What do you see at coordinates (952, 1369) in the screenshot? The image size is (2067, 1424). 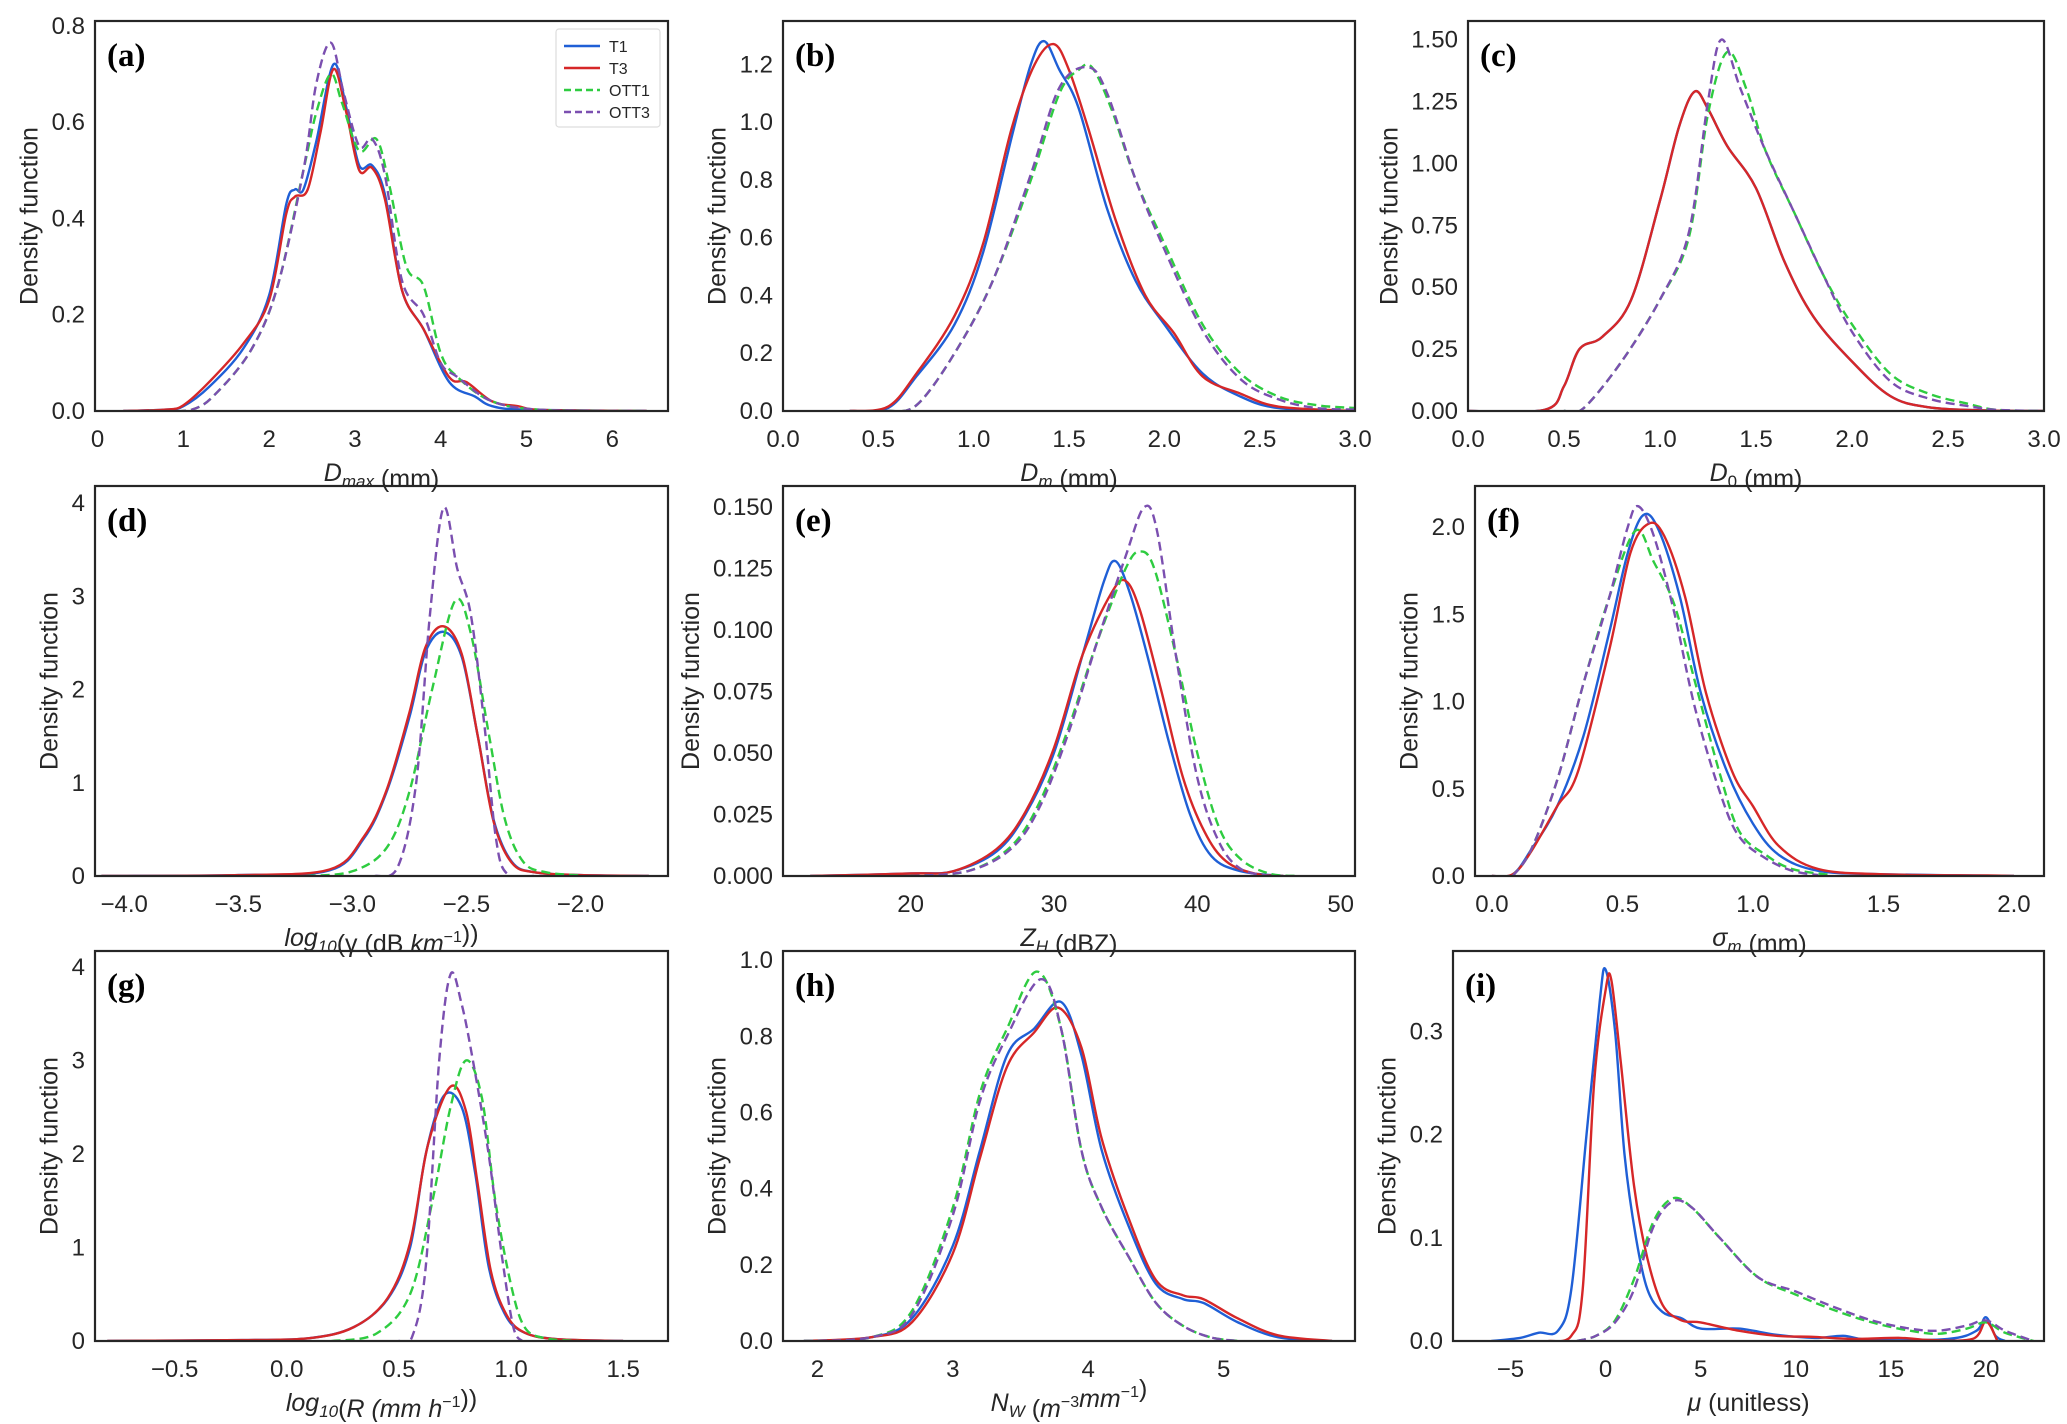 I see `x-tick-label: 3` at bounding box center [952, 1369].